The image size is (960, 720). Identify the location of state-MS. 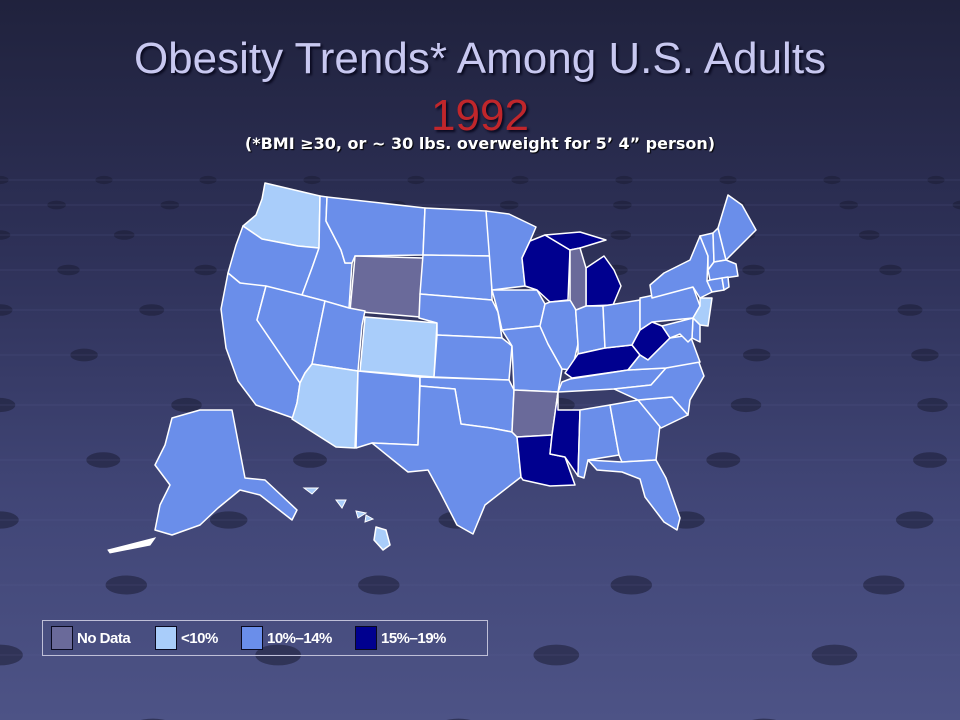
(565, 434).